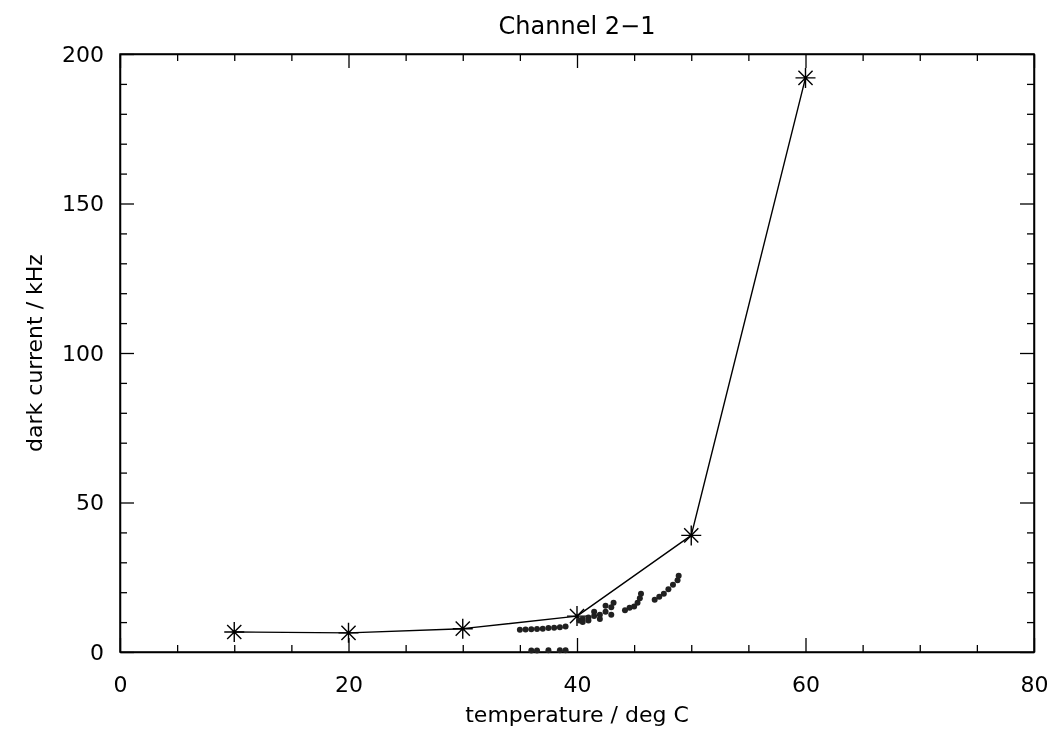 The image size is (1060, 741). Describe the element at coordinates (83, 204) in the screenshot. I see `y-tick-label: 150` at that location.